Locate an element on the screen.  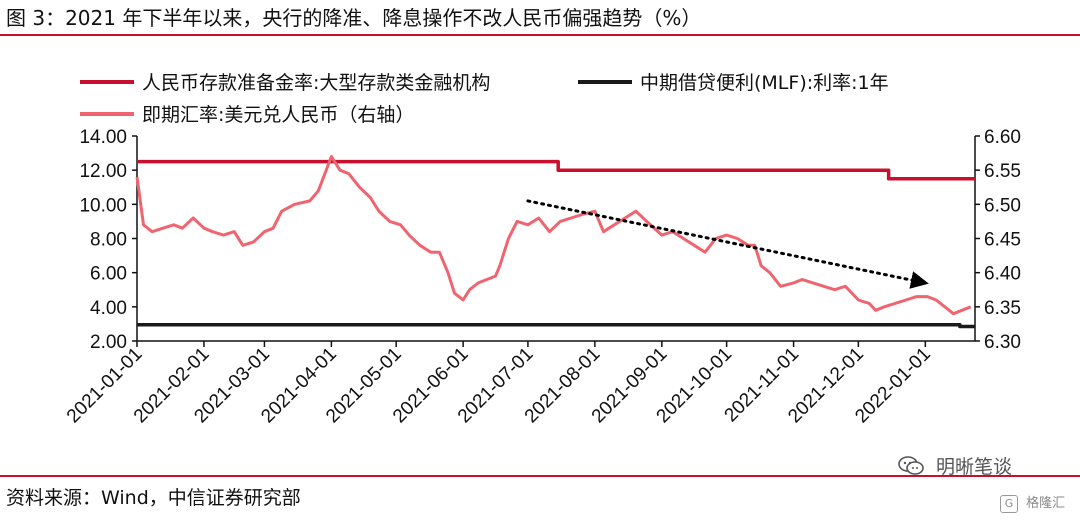
g-logo-icon: G is located at coordinates (1009, 504).